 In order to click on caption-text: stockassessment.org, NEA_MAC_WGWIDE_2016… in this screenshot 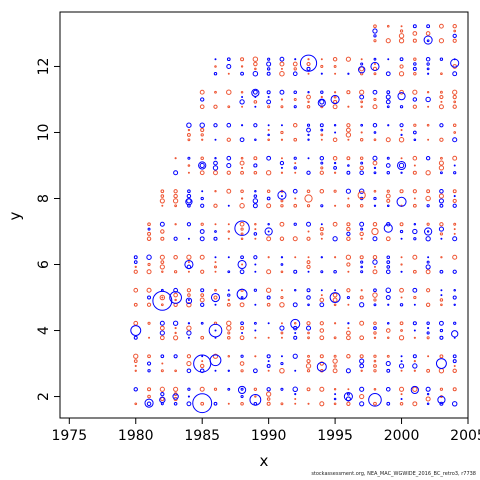, I will do `click(393, 474)`.